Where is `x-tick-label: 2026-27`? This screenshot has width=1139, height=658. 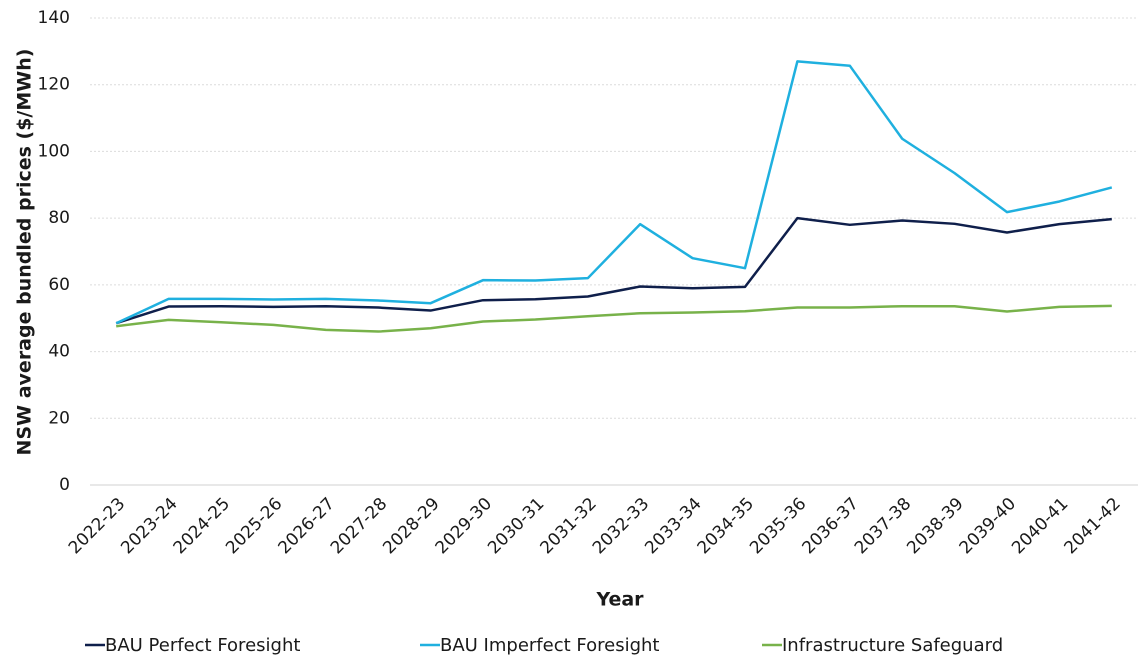
x-tick-label: 2026-27 is located at coordinates (307, 526).